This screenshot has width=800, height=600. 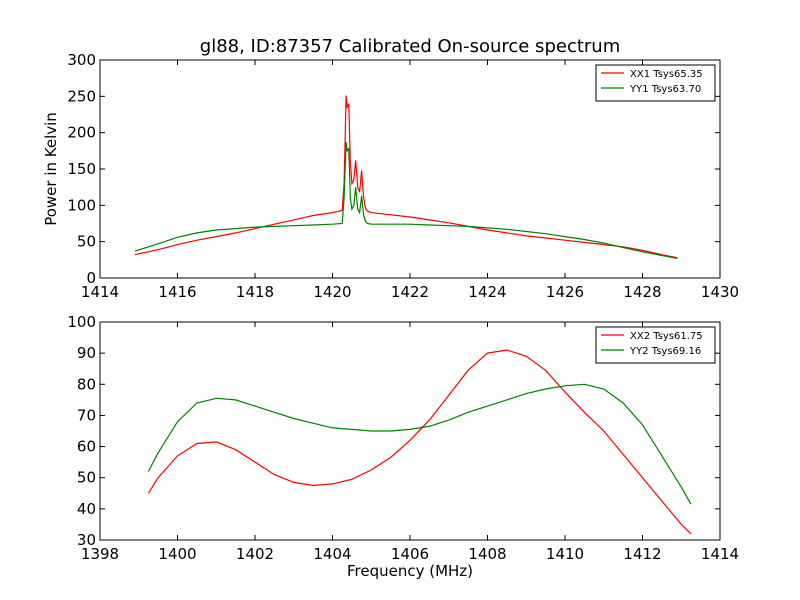 What do you see at coordinates (642, 292) in the screenshot?
I see `x-tick-label: 1428` at bounding box center [642, 292].